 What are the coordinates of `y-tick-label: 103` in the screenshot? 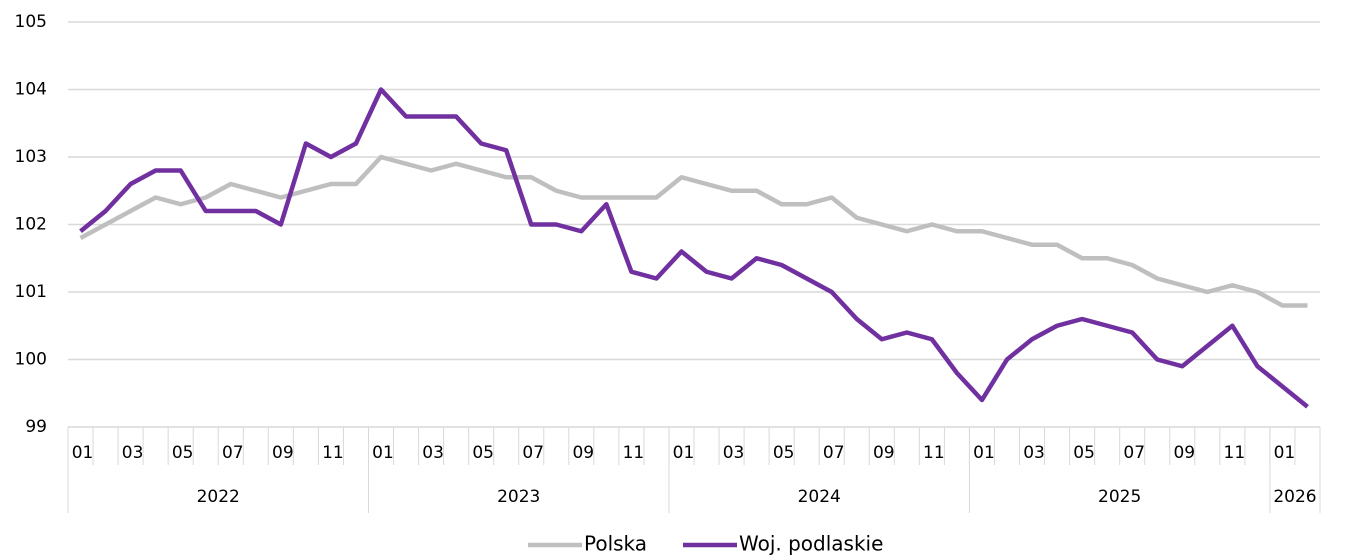 It's located at (31, 157).